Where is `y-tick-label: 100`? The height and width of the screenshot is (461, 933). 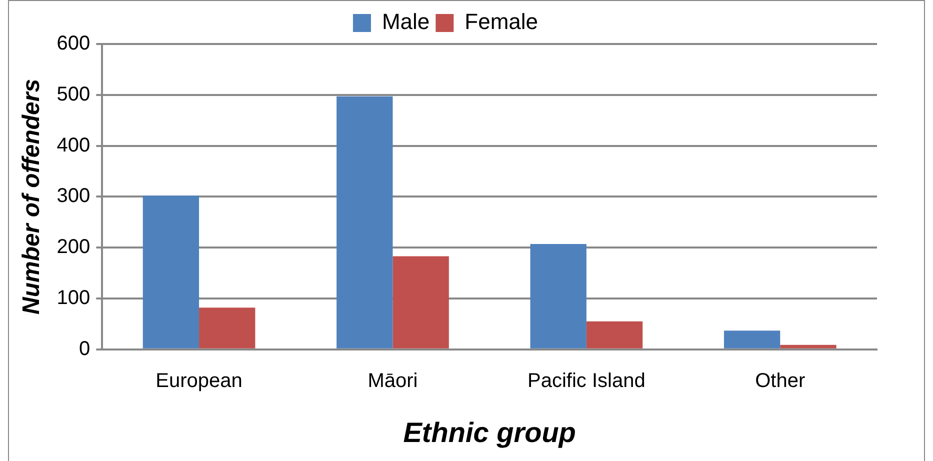
y-tick-label: 100 is located at coordinates (73, 298).